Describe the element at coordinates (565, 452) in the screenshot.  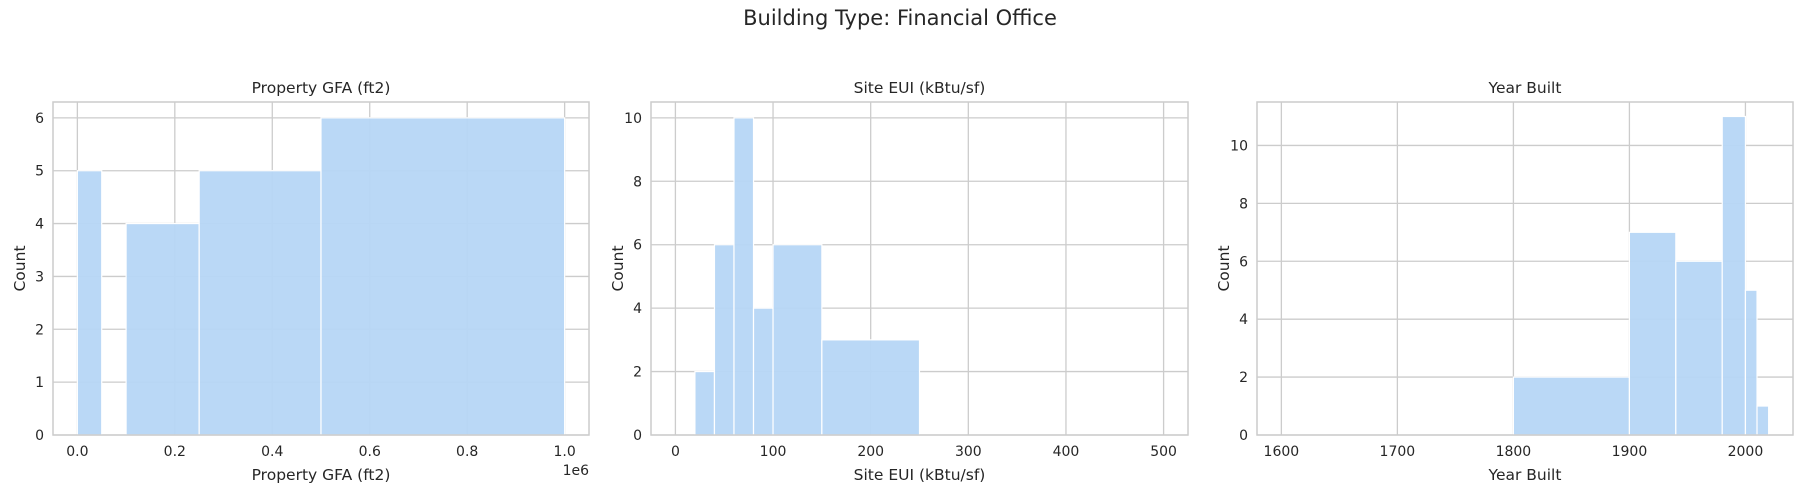
I see `gfa-xtick-label: 1.0` at that location.